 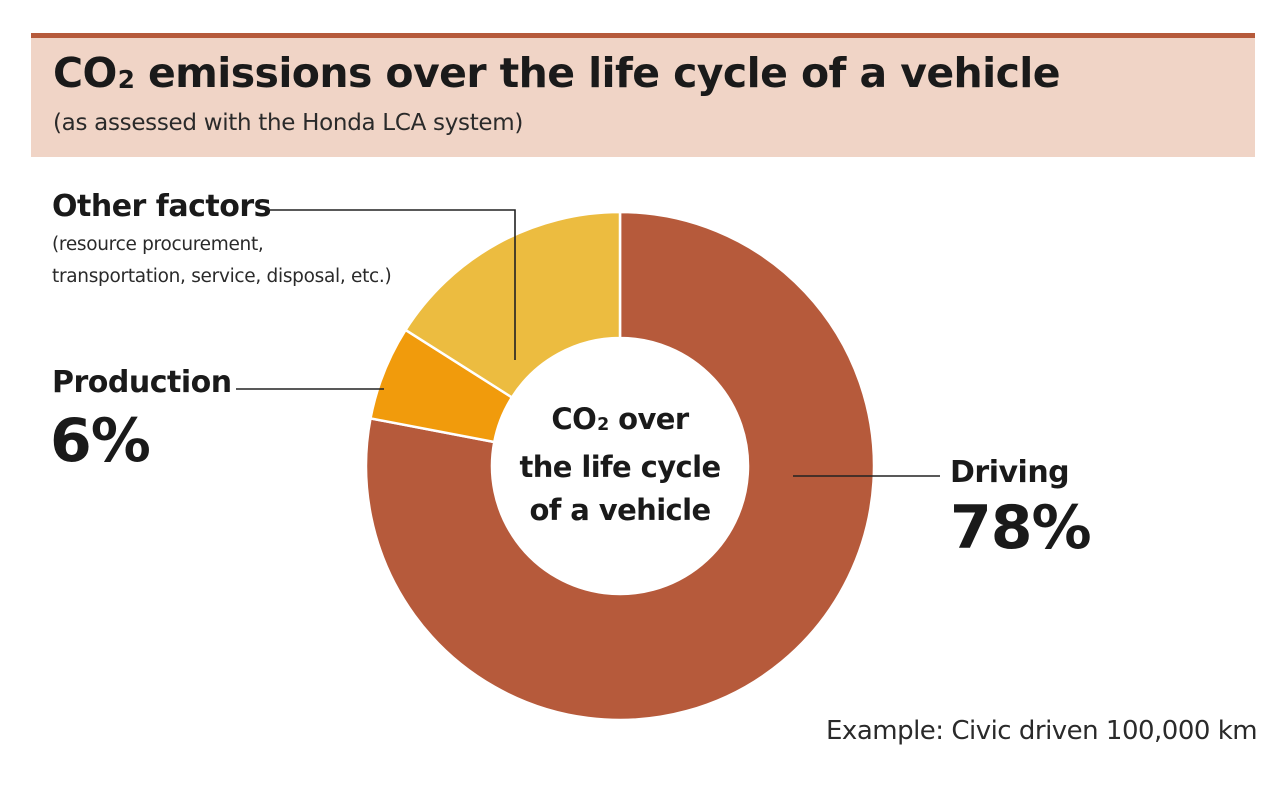 What do you see at coordinates (643, 35) in the screenshot?
I see `header-rule` at bounding box center [643, 35].